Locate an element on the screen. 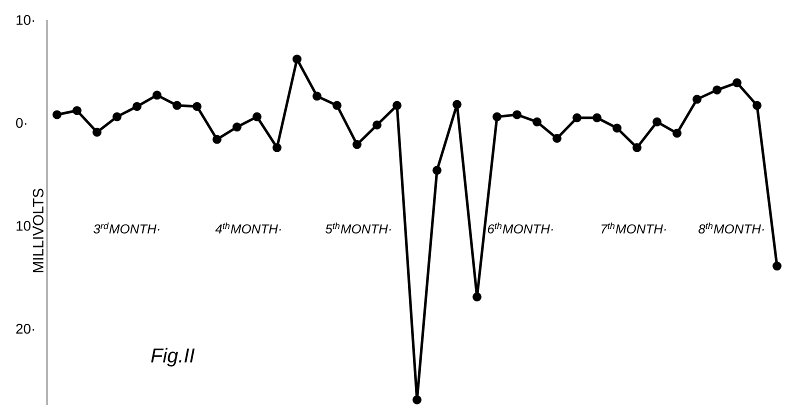  y-tick-label: 20· is located at coordinates (25, 329).